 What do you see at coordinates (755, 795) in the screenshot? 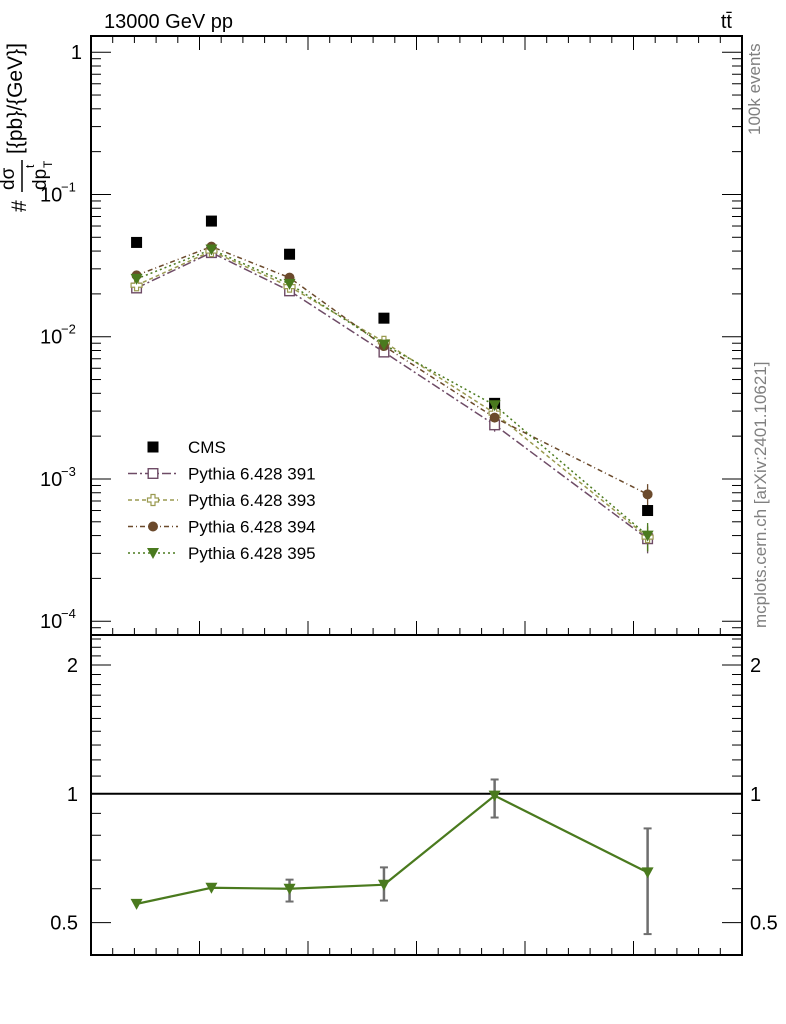
I see `ratio-y-tick-label-right: 1` at bounding box center [755, 795].